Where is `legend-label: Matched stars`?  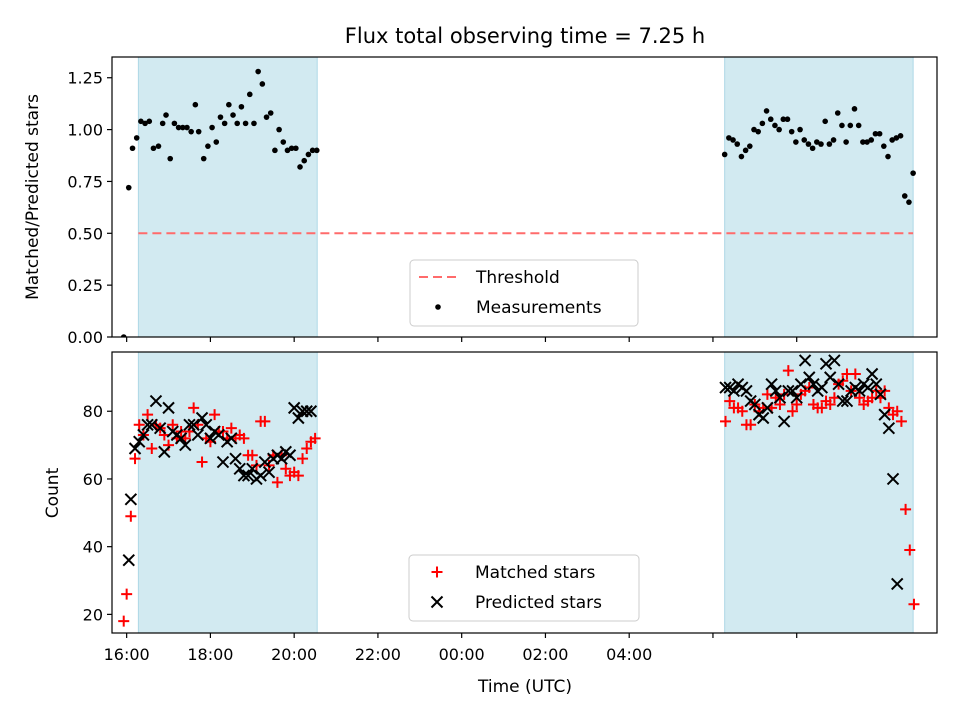
legend-label: Matched stars is located at coordinates (535, 573).